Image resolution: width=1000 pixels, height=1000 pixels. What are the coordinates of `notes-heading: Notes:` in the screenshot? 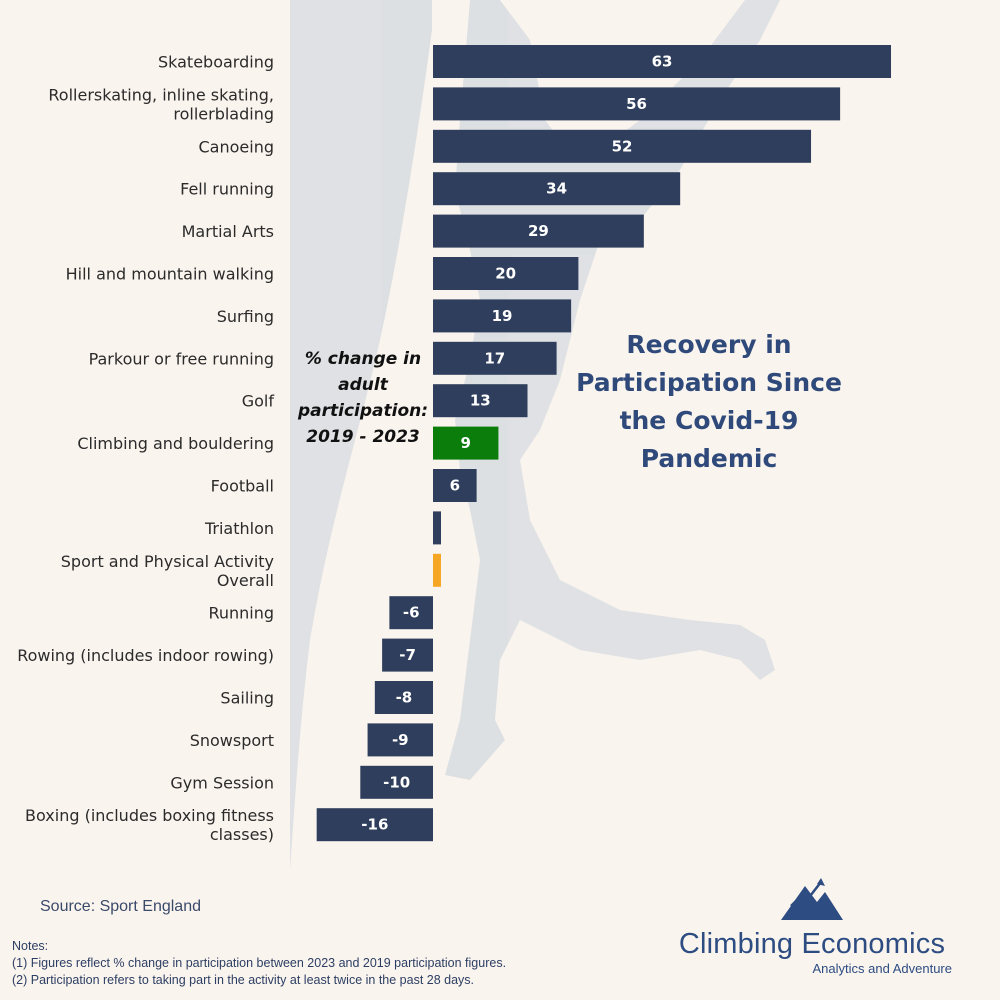 It's located at (30, 946).